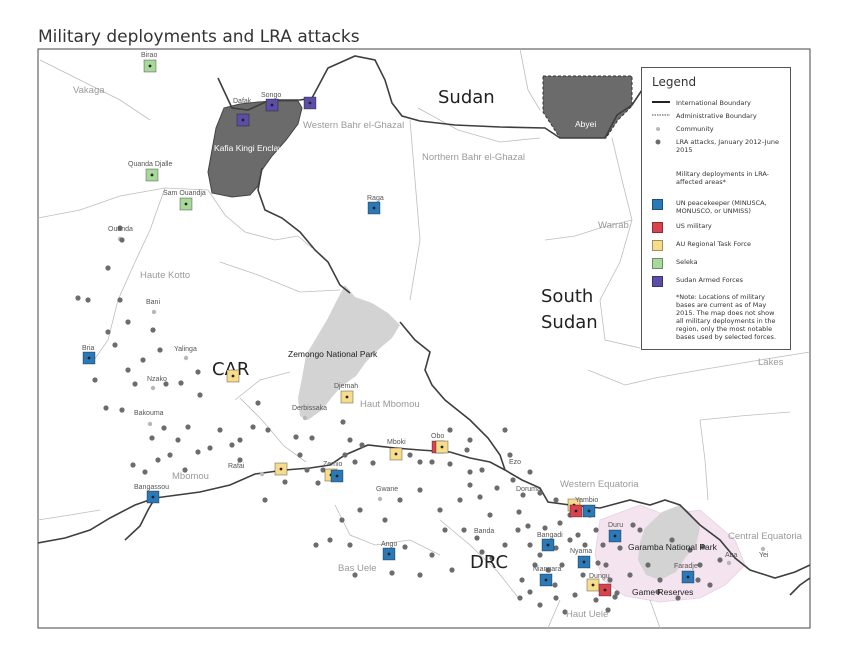  Describe the element at coordinates (547, 569) in the screenshot. I see `town-label-niangara: Niangara` at that location.